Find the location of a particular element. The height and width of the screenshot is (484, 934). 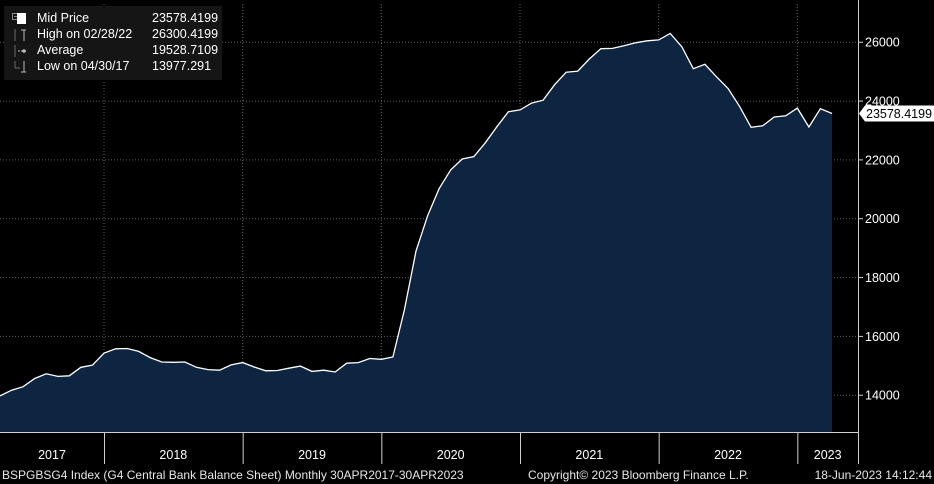

legend-label: Mid Price is located at coordinates (63, 18).